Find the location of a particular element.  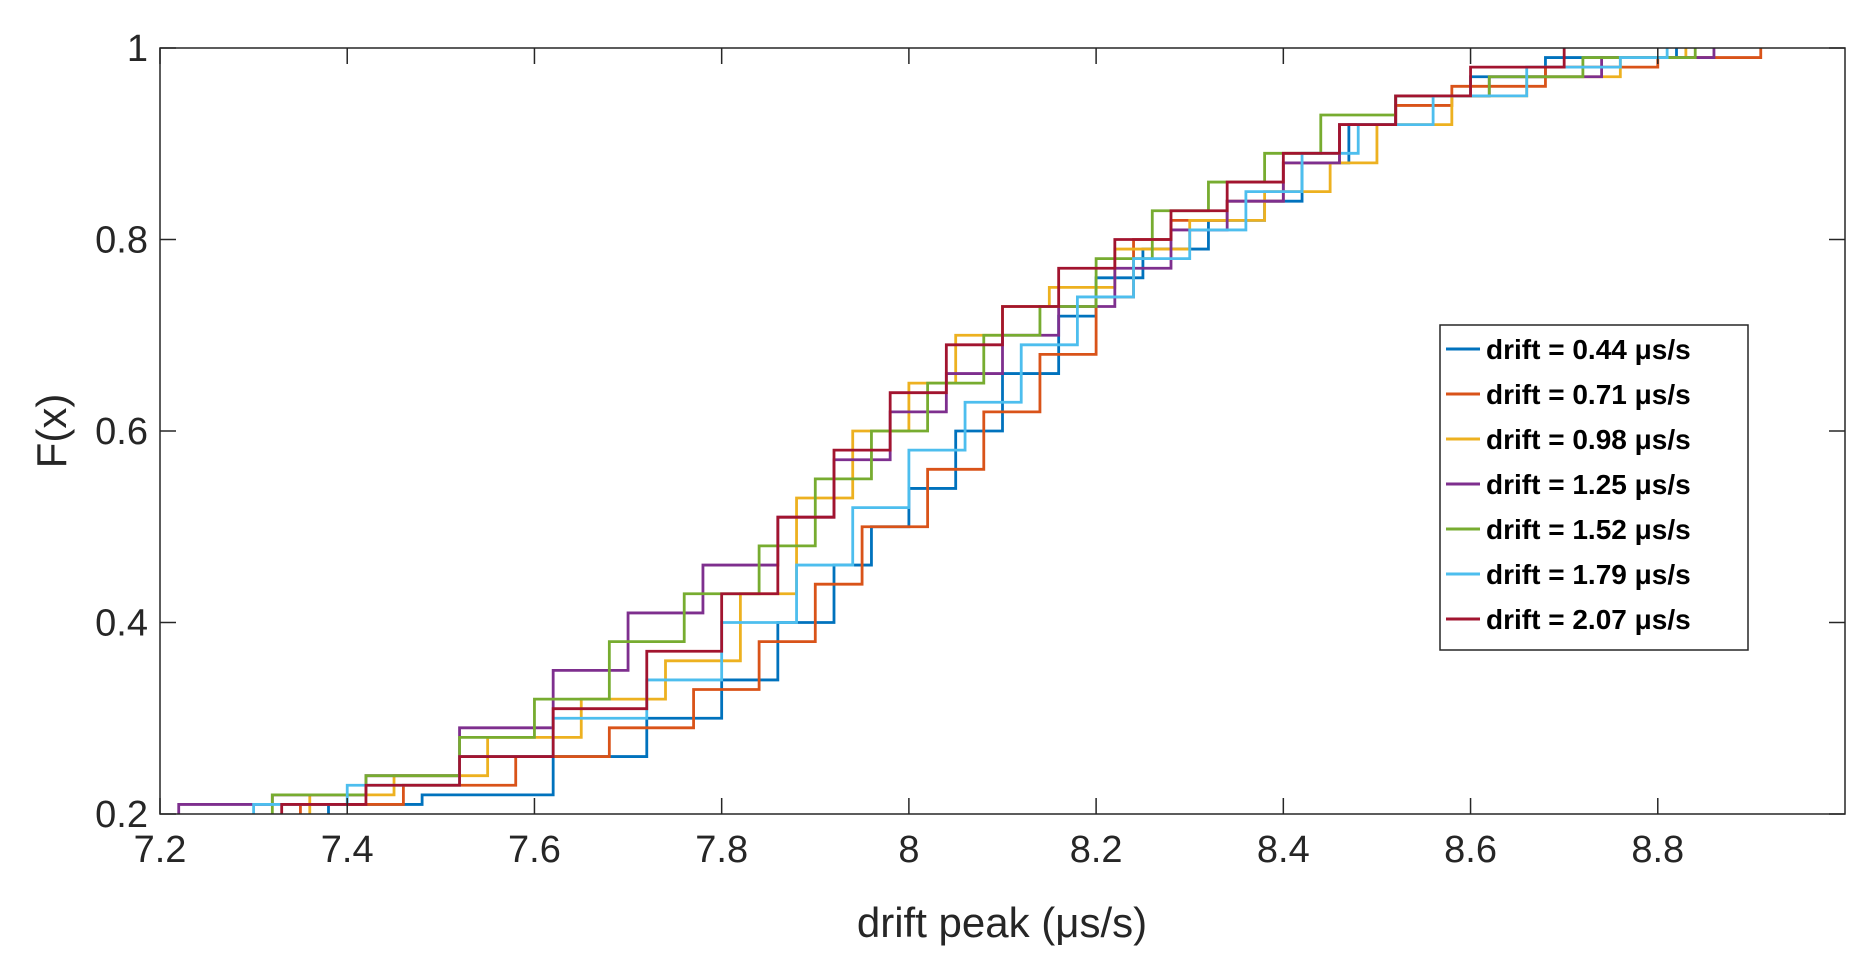

x-tick-label: 8.4 is located at coordinates (1283, 850).